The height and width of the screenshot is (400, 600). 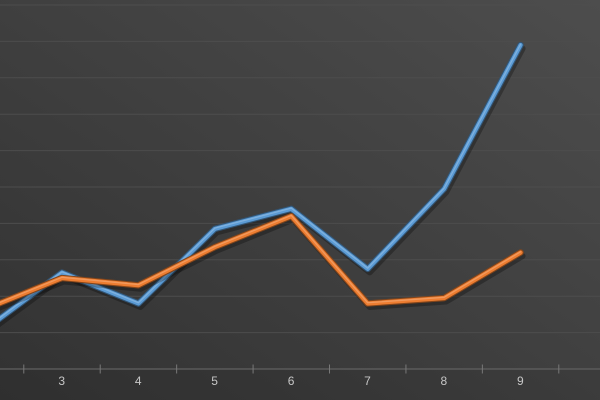 I want to click on x-axis-label: 6, so click(x=291, y=381).